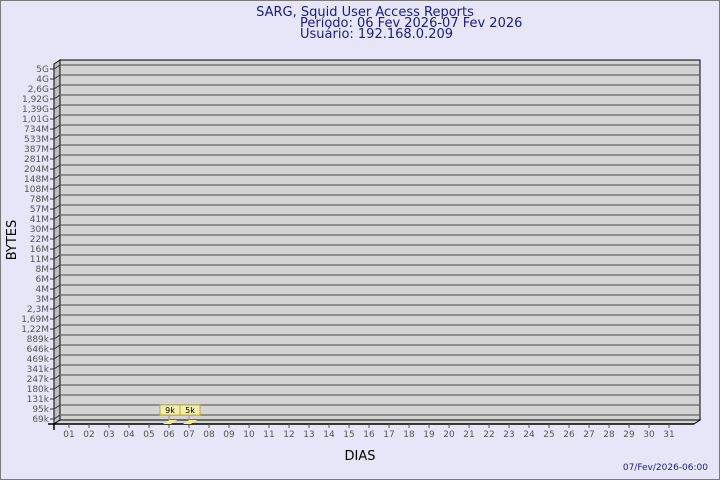 This screenshot has height=480, width=720. I want to click on y-tick-label: 1,39G, so click(35, 110).